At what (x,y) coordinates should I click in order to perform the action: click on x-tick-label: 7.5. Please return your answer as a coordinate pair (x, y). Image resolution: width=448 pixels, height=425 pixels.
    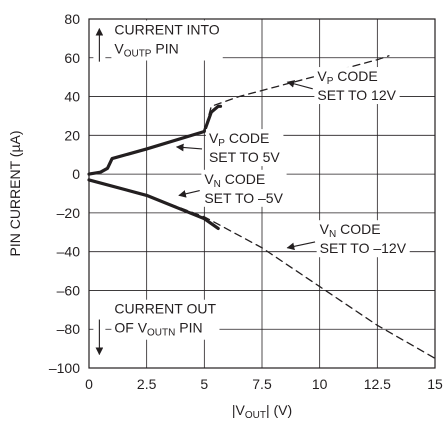
    Looking at the image, I should click on (262, 384).